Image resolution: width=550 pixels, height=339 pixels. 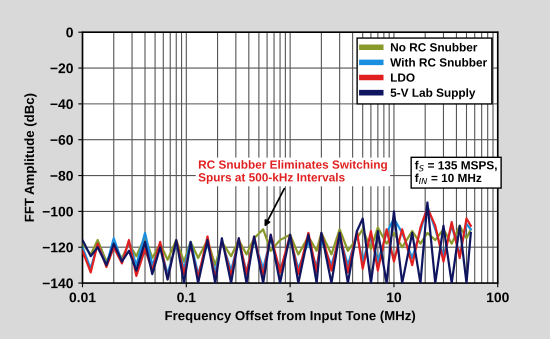 I want to click on y-axis-title: FFT Amplitude (dBc), so click(x=30, y=158).